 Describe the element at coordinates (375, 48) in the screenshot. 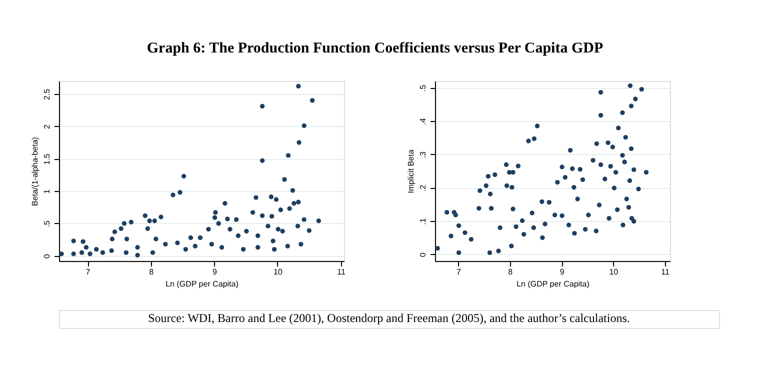

I see `text: Graph 6: The Production Function Coefficients versus Per Capita GDP` at that location.